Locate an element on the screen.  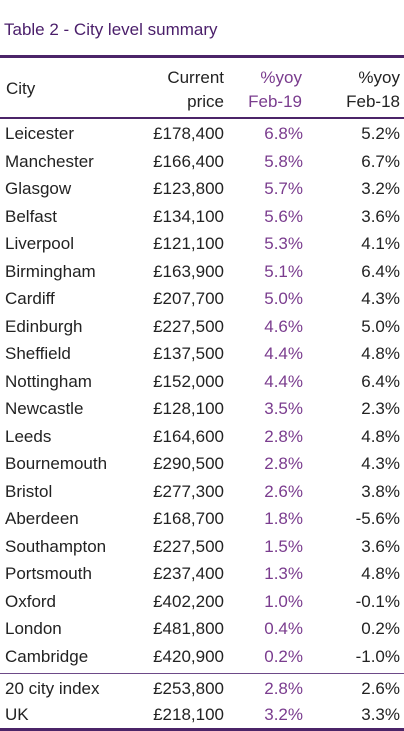
yoy-feb19-cell: 6.8% is located at coordinates (283, 133).